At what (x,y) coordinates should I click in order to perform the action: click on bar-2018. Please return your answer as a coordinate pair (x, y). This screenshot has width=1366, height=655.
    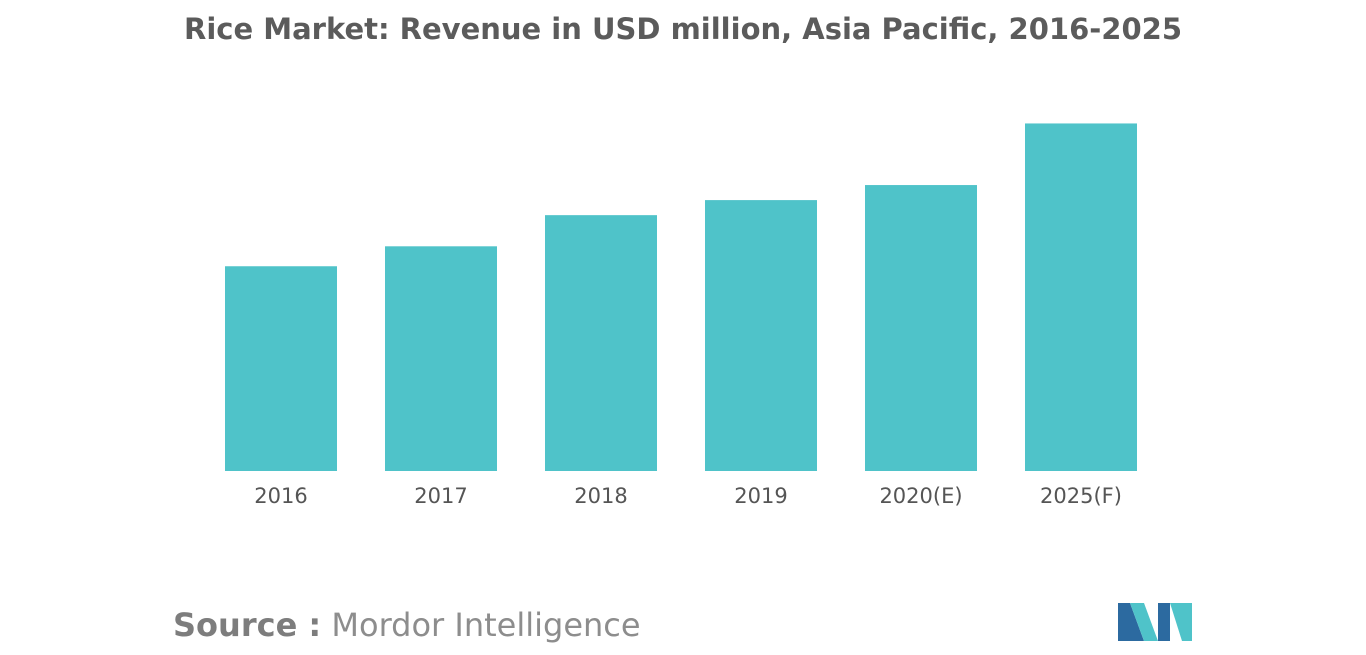
    Looking at the image, I should click on (601, 343).